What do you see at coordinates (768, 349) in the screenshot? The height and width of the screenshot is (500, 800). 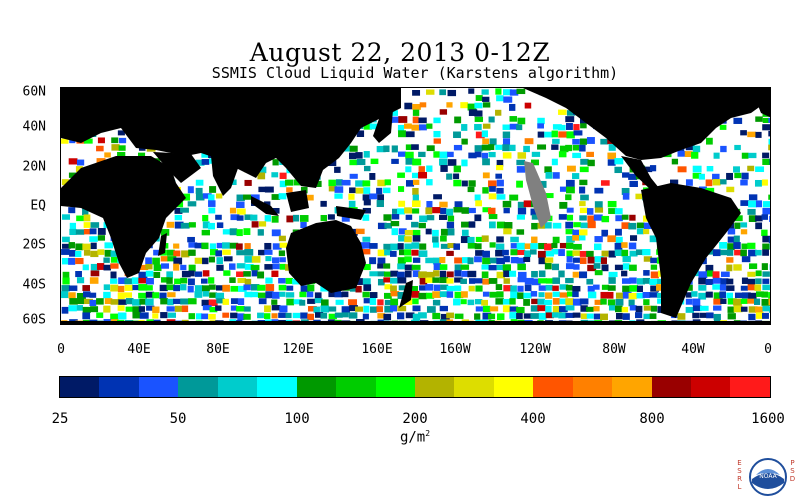 I see `lon-label-0-right: 0` at bounding box center [768, 349].